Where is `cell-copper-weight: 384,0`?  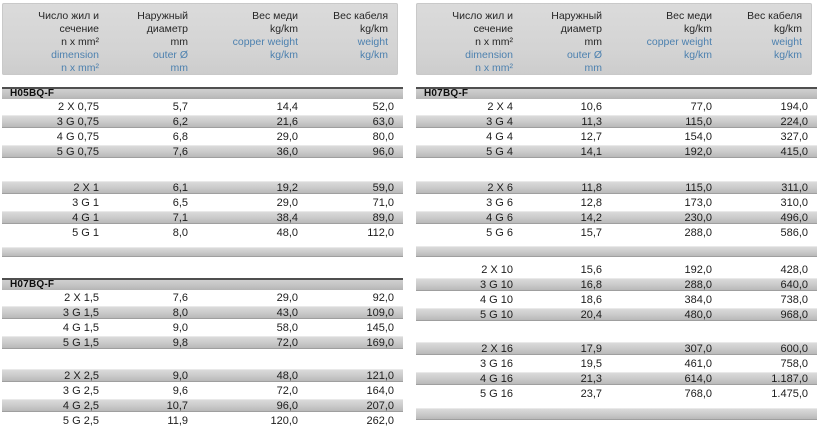 cell-copper-weight: 384,0 is located at coordinates (698, 299).